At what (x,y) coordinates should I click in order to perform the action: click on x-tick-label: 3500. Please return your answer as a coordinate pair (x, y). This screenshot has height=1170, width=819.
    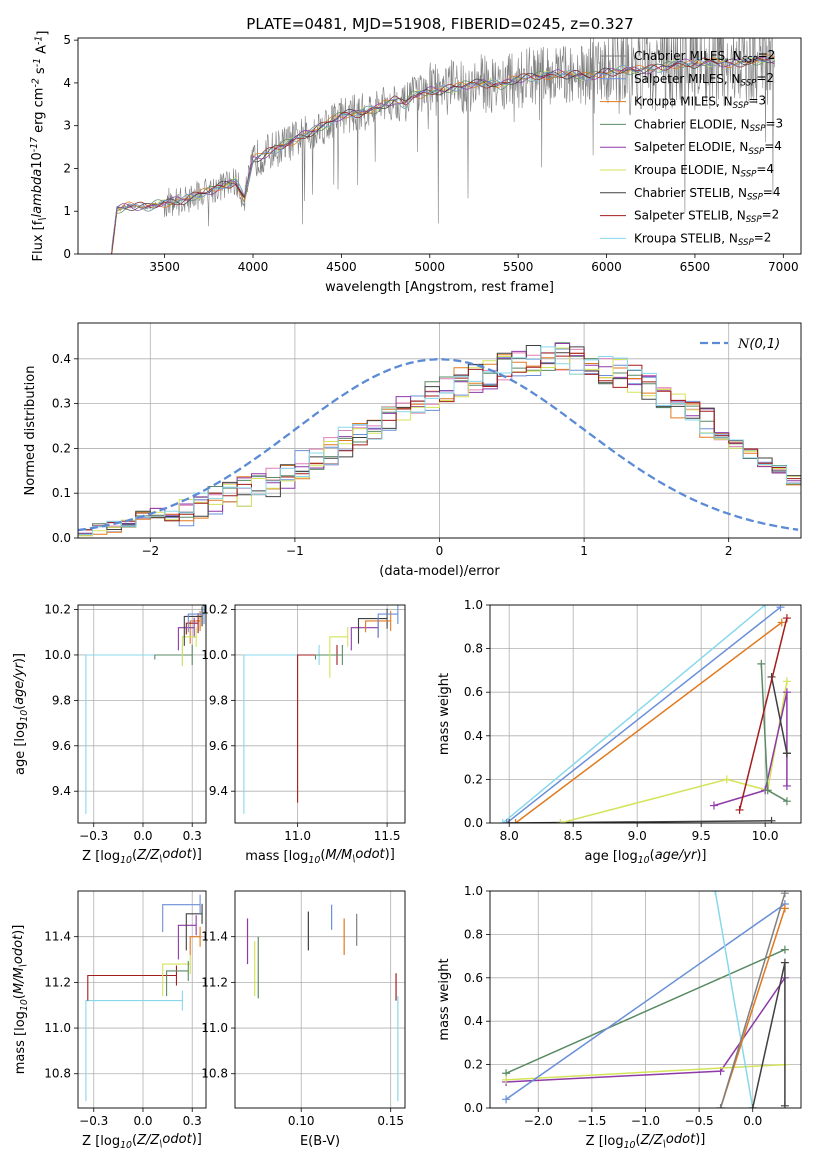
    Looking at the image, I should click on (164, 267).